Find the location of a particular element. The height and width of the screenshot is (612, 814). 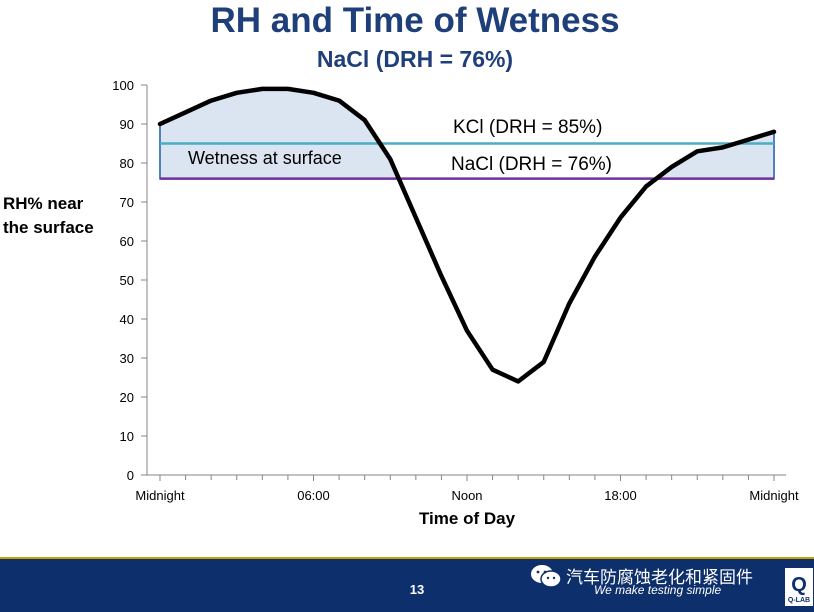

reference-lines is located at coordinates (467, 161).